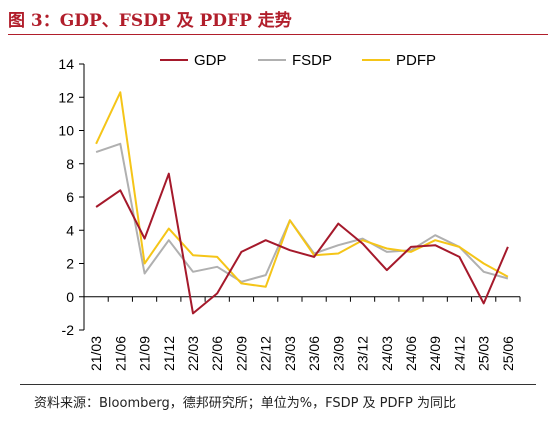 The image size is (556, 428). Describe the element at coordinates (312, 60) in the screenshot. I see `legend-label-fsdp: FSDP` at that location.